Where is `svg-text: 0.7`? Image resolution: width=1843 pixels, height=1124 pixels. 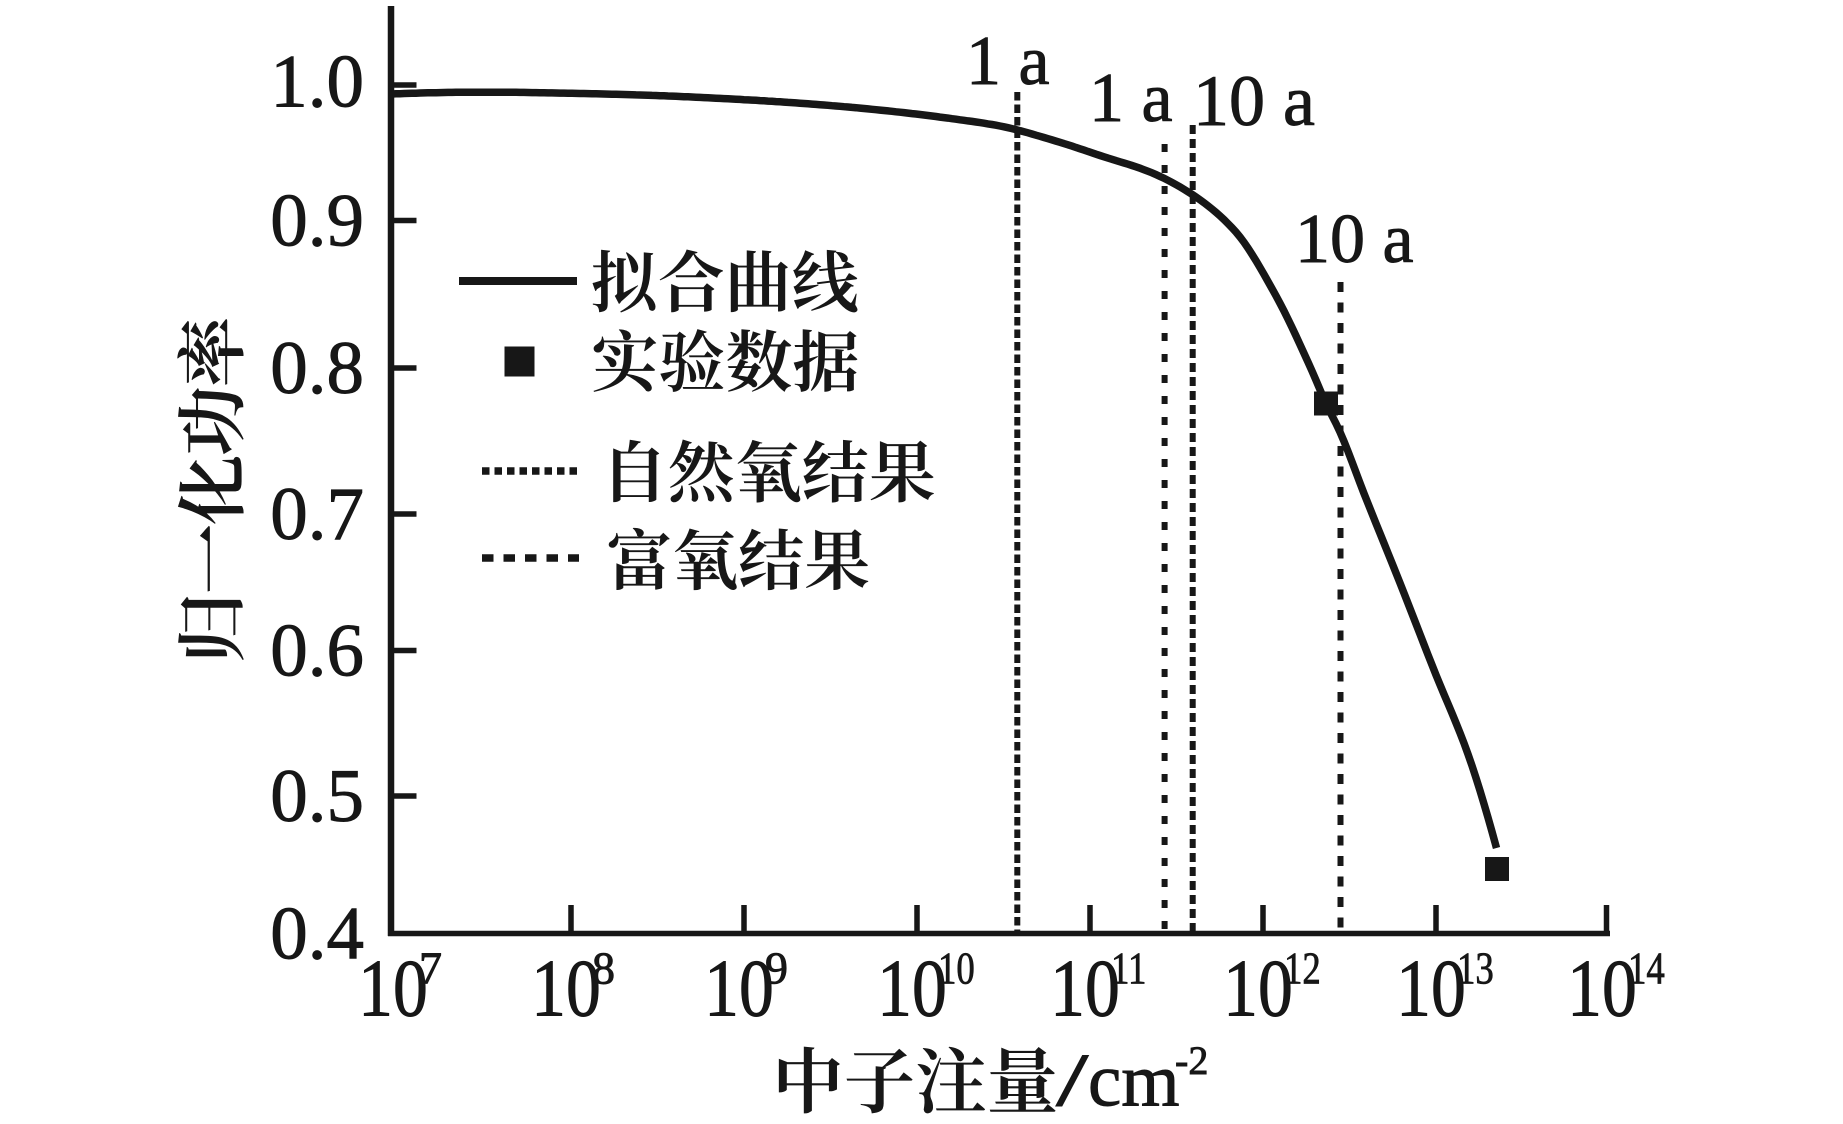
svg-text: 0.7 is located at coordinates (317, 514).